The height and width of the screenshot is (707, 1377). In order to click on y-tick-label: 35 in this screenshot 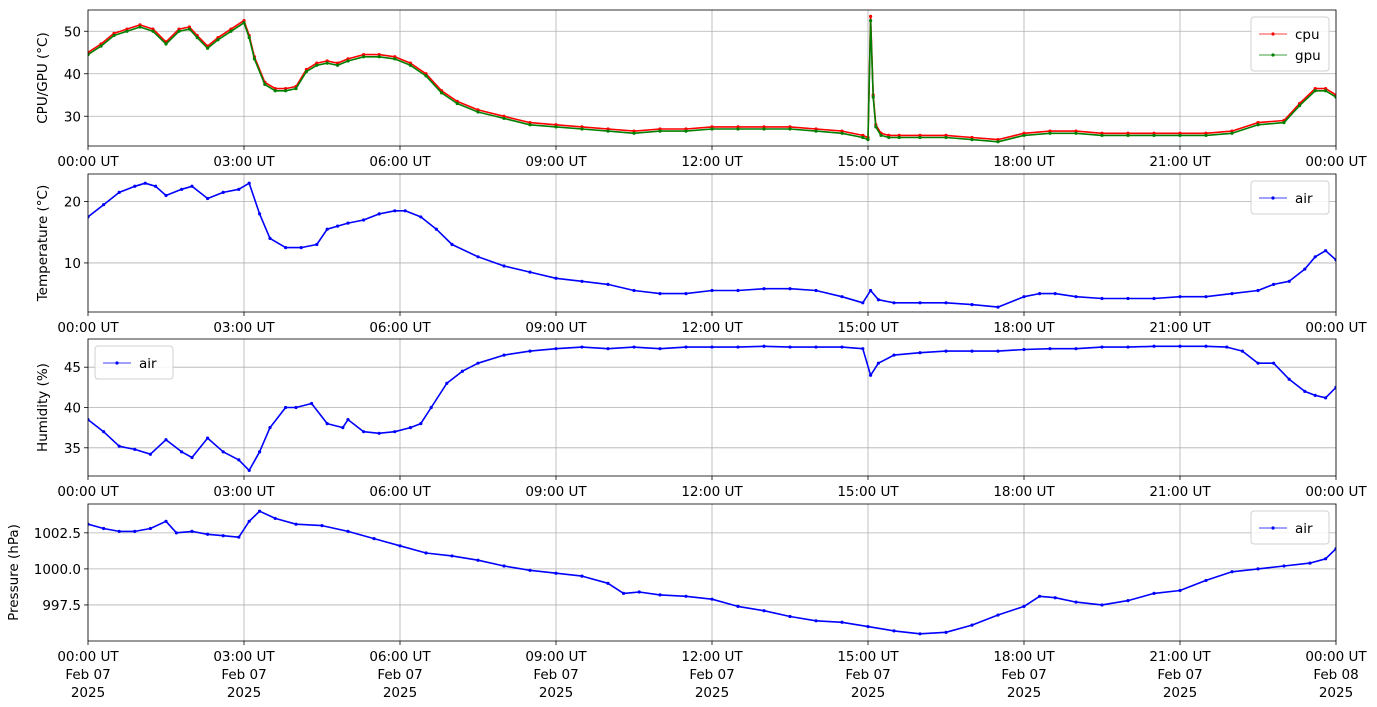, I will do `click(72, 449)`.